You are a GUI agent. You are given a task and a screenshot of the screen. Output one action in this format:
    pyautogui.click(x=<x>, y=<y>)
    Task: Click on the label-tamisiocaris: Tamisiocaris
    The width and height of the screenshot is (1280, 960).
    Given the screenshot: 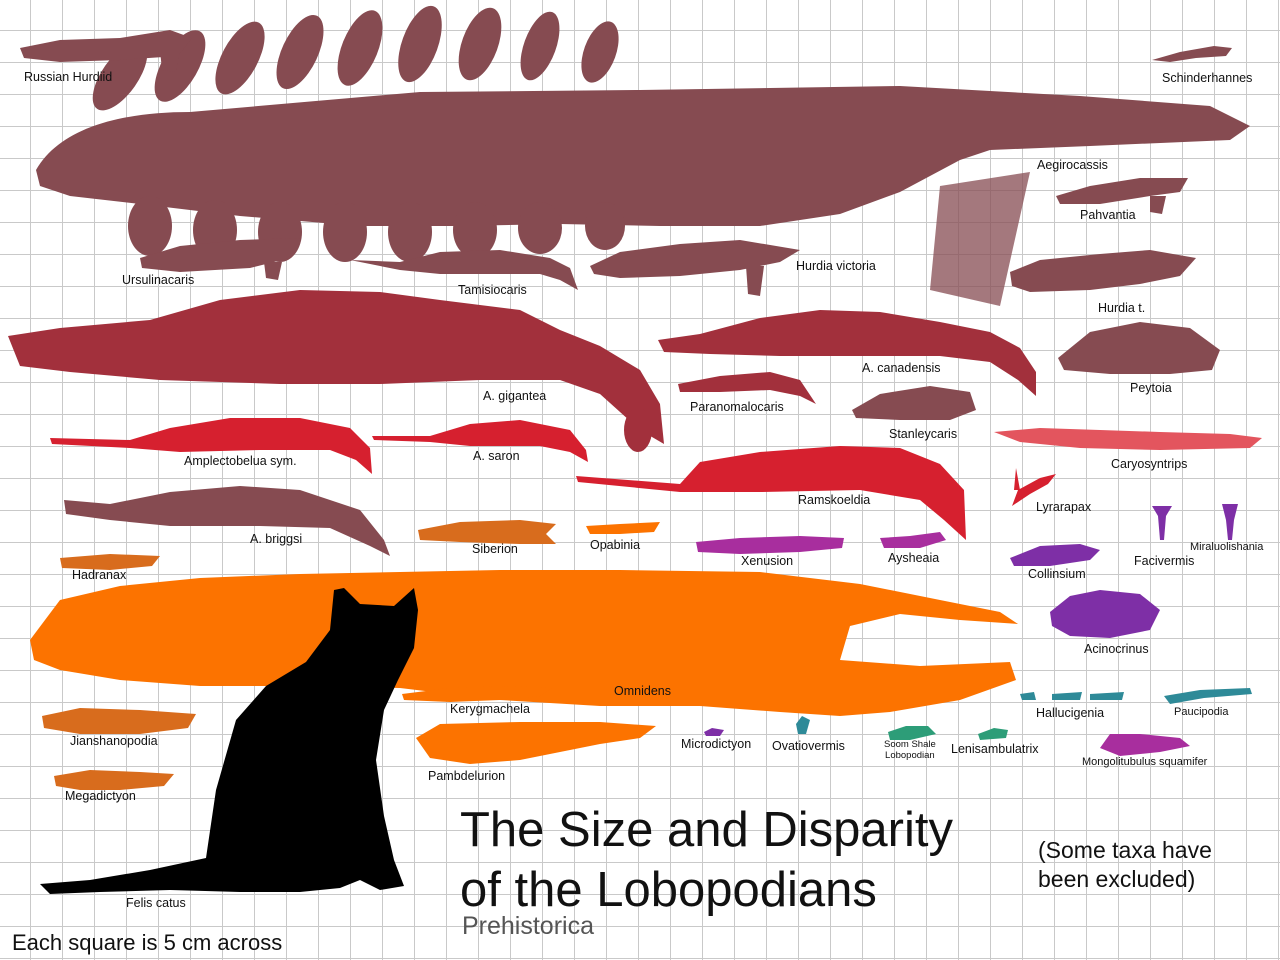 What is the action you would take?
    pyautogui.click(x=492, y=290)
    